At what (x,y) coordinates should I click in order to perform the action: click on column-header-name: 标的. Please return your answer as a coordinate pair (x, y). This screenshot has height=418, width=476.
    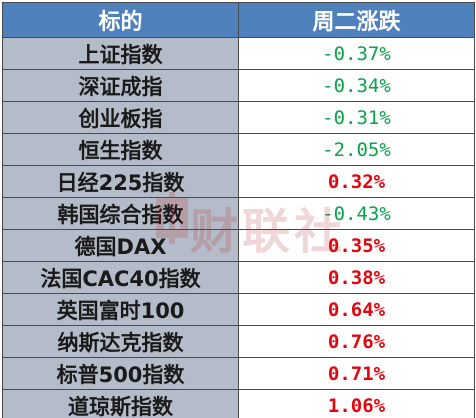
    Looking at the image, I should click on (120, 20).